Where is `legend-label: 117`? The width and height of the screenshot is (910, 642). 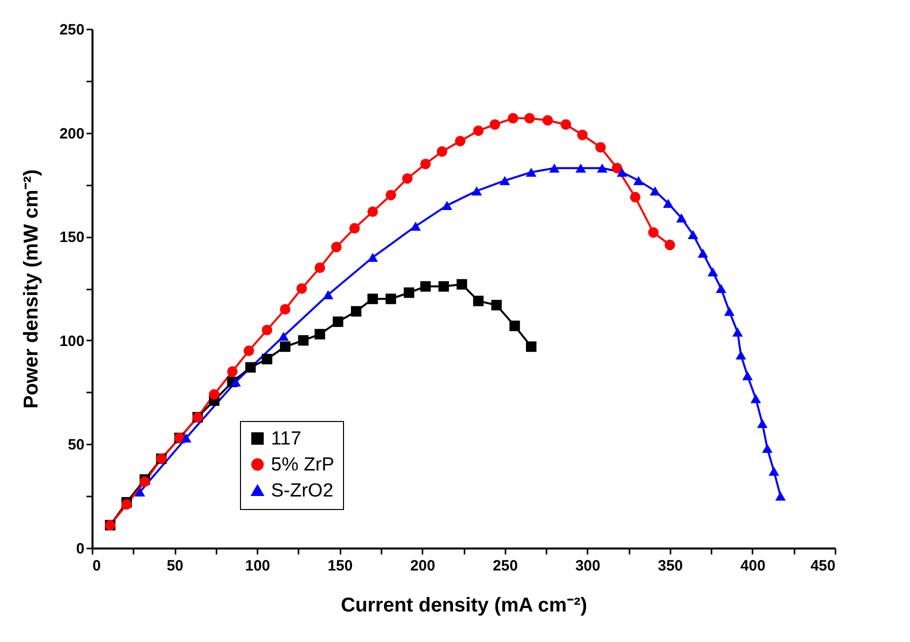 legend-label: 117 is located at coordinates (286, 439).